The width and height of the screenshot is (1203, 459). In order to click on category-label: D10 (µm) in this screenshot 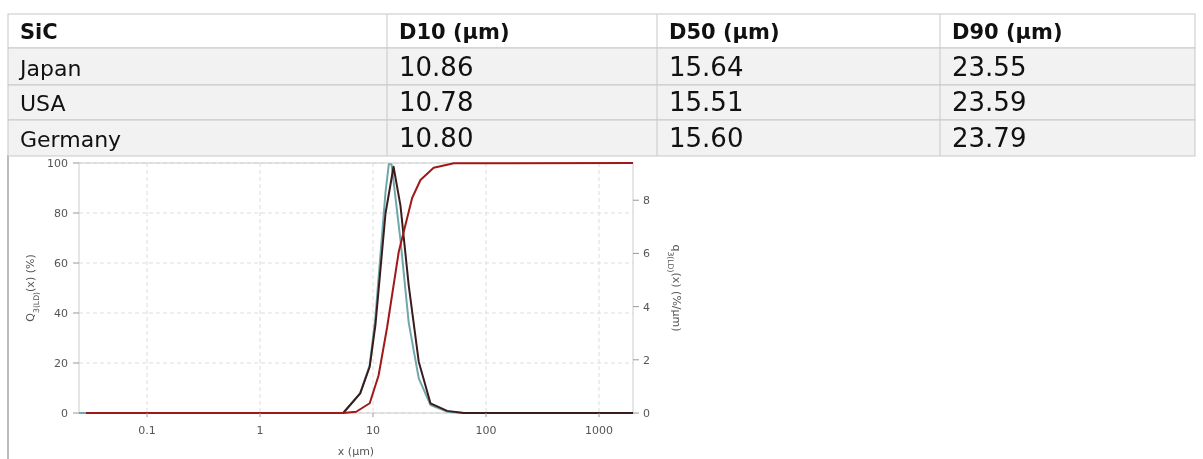, I will do `click(454, 32)`.